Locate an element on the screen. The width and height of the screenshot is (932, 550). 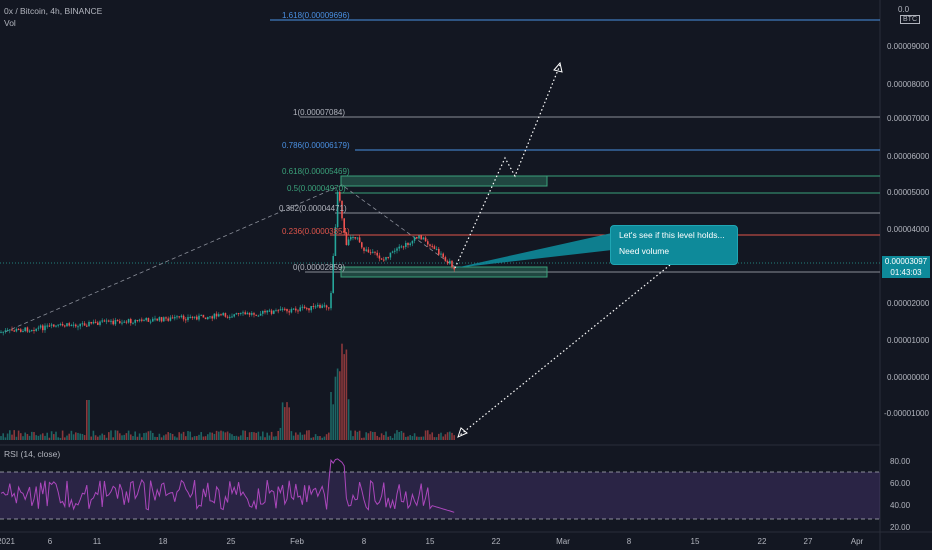
current-price-value: 0.00003097 is located at coordinates (906, 261).